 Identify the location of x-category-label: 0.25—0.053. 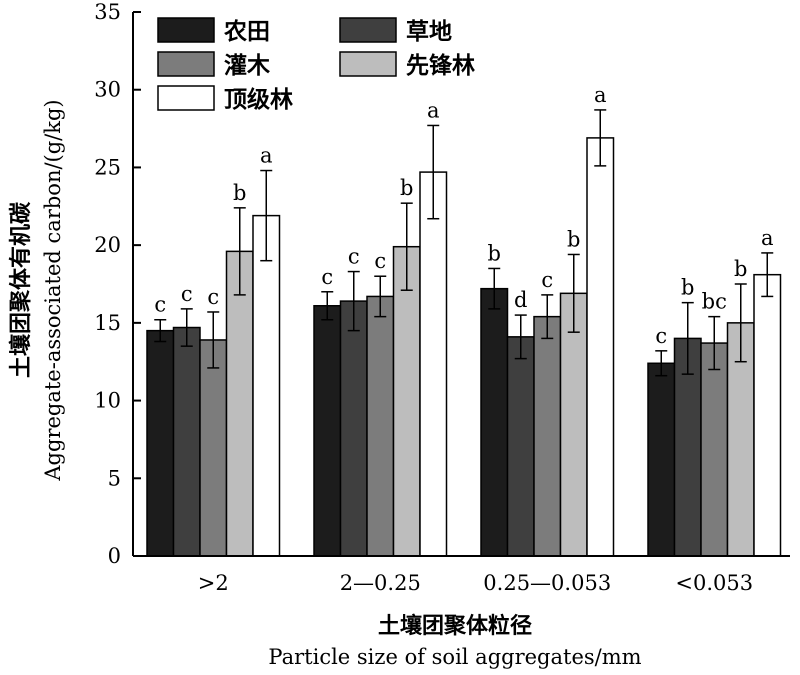
(547, 583).